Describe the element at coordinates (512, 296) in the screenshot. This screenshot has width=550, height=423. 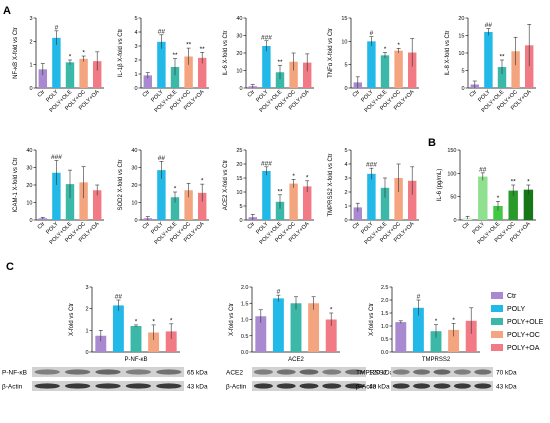
I see `legend-label: Ctr` at that location.